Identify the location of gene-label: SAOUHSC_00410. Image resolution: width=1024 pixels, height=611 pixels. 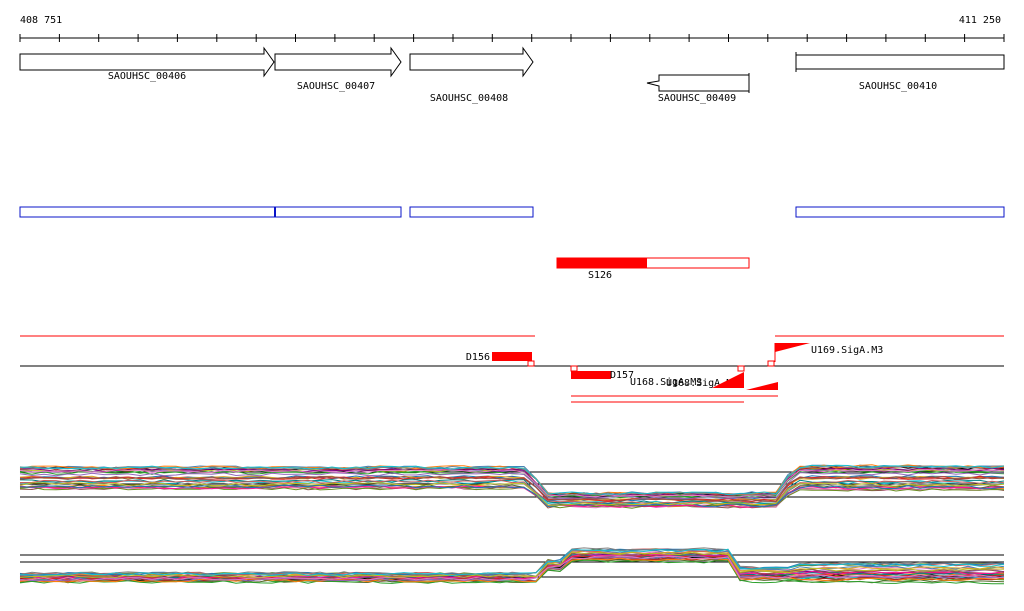
(898, 86).